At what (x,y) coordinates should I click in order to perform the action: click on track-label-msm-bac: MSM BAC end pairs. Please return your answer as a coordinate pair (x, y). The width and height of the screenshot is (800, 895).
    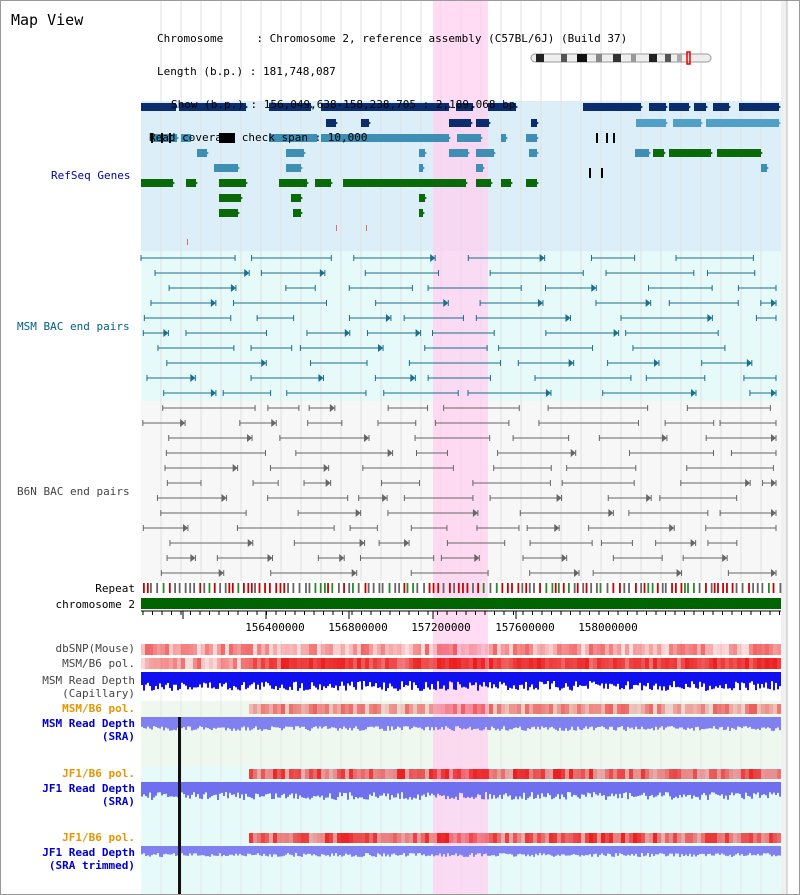
    Looking at the image, I should click on (73, 326).